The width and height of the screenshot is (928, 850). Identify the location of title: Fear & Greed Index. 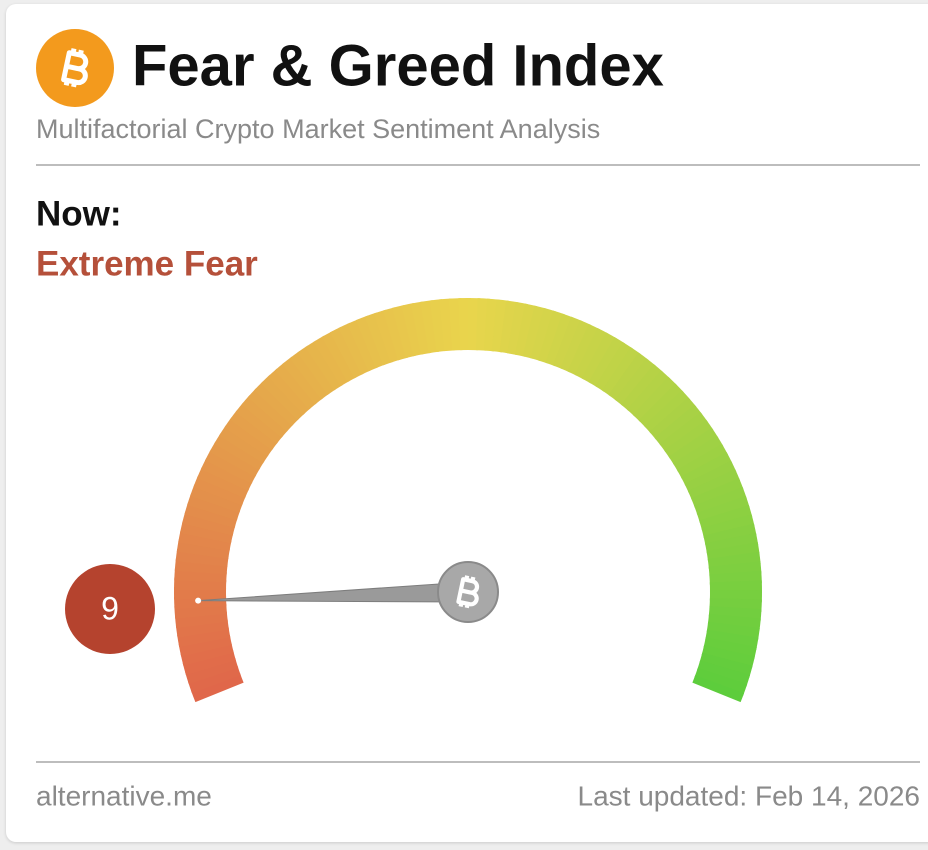
(398, 65).